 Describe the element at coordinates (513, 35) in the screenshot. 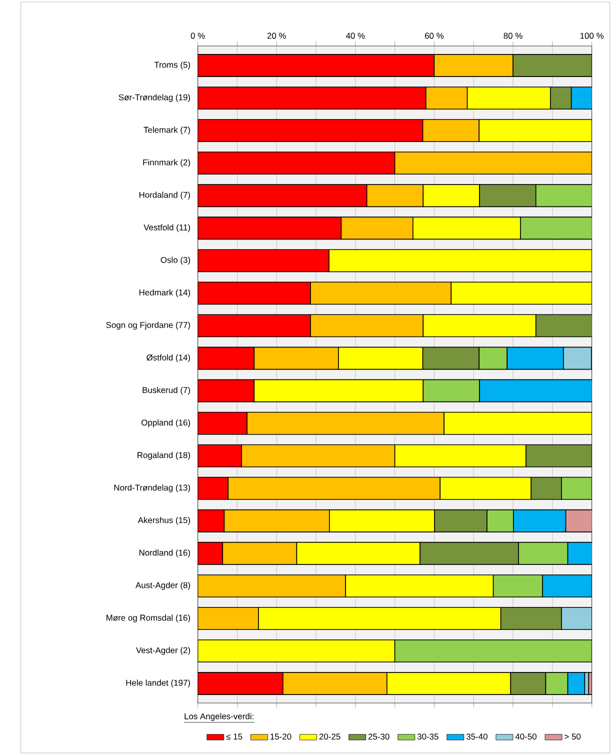

I see `x-tick-label: 80 %` at that location.